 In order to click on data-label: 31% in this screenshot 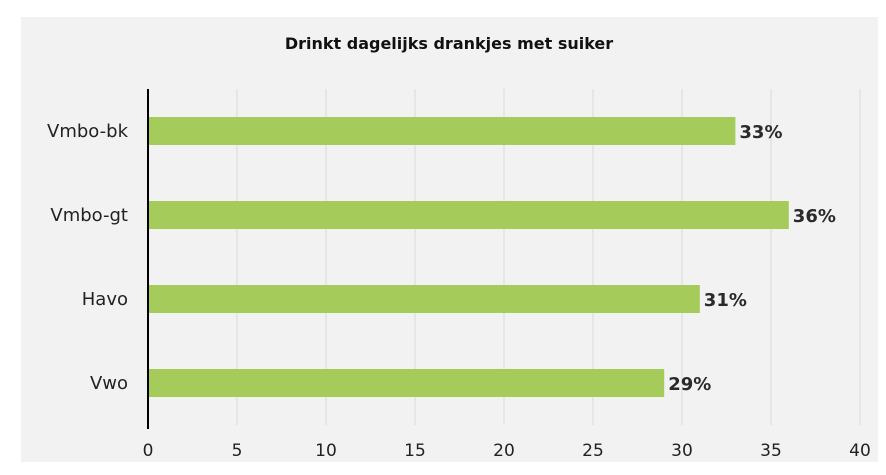, I will do `click(725, 300)`.